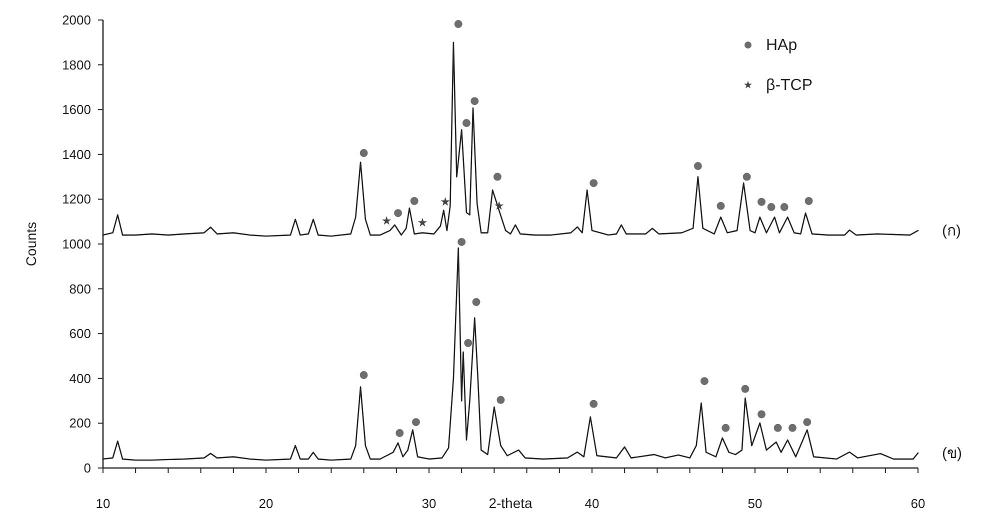 The height and width of the screenshot is (516, 985). Describe the element at coordinates (592, 503) in the screenshot. I see `x-tick-label: 40` at that location.